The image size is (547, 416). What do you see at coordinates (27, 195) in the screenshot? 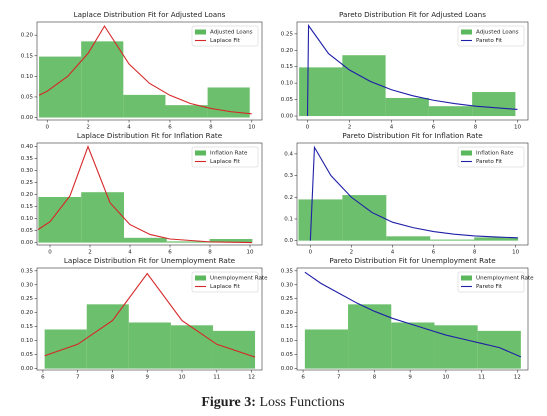
I see `y-tick-label: 0.20` at bounding box center [27, 195].